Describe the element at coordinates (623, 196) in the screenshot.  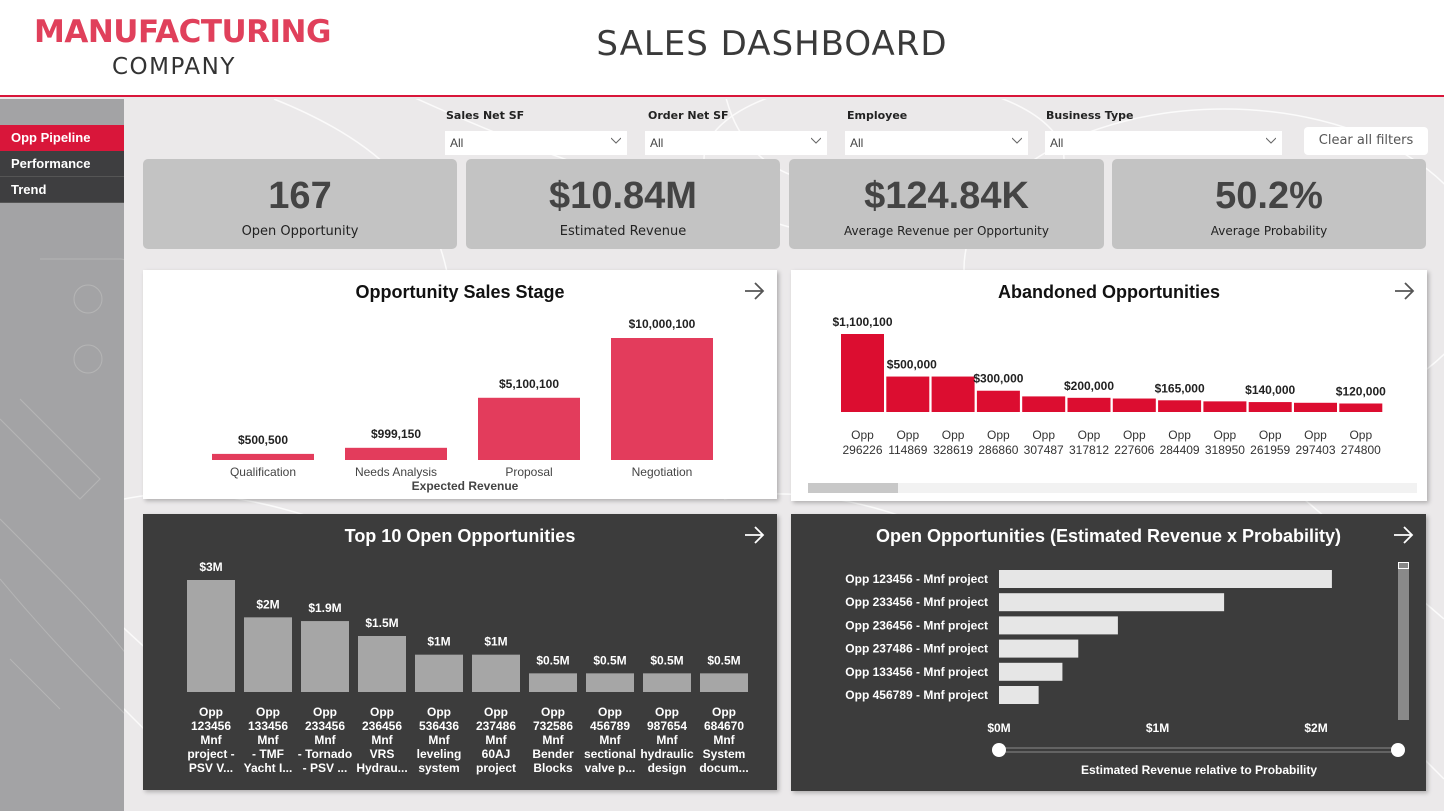
I see `kpi-value: $10.84M` at that location.